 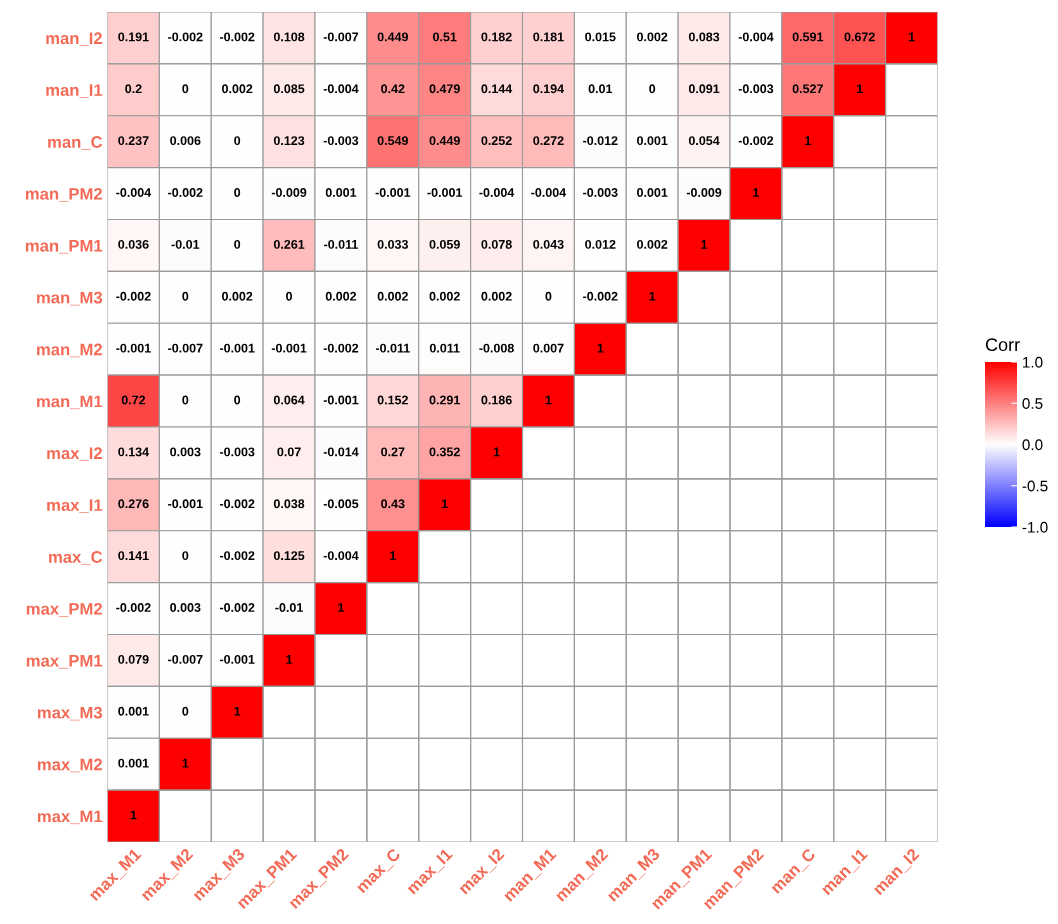 I want to click on y-tick-label: max_PM2, so click(x=64, y=609).